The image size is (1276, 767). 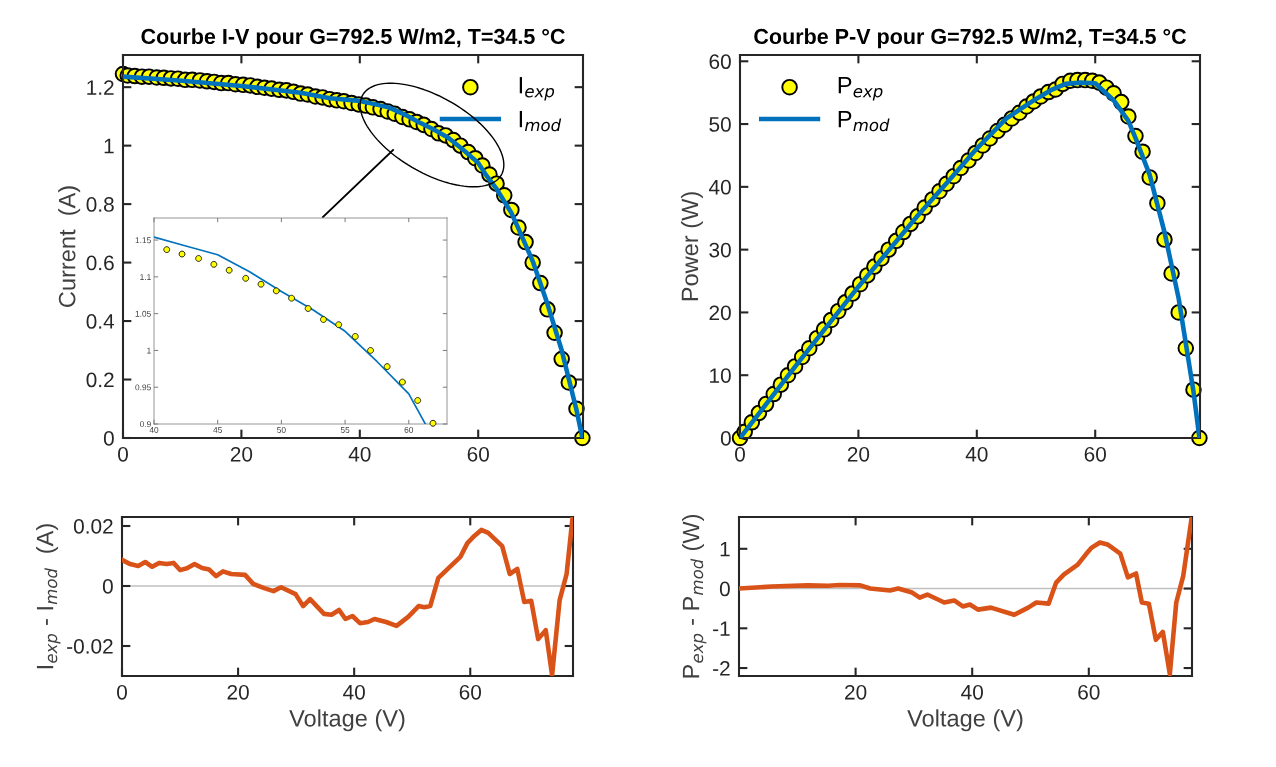 I want to click on y-tick-label: -2, so click(x=721, y=668).